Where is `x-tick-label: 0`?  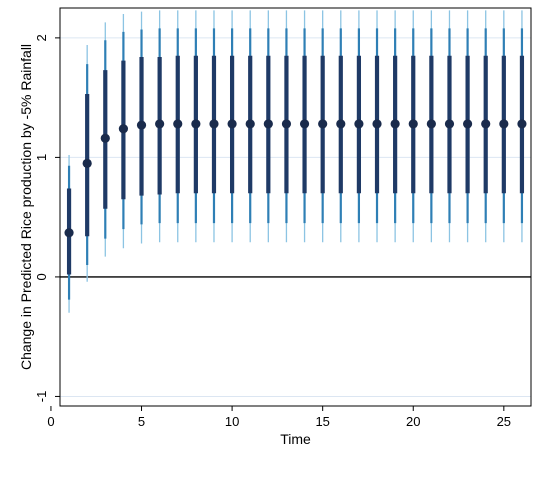
x-tick-label: 0 is located at coordinates (50, 421).